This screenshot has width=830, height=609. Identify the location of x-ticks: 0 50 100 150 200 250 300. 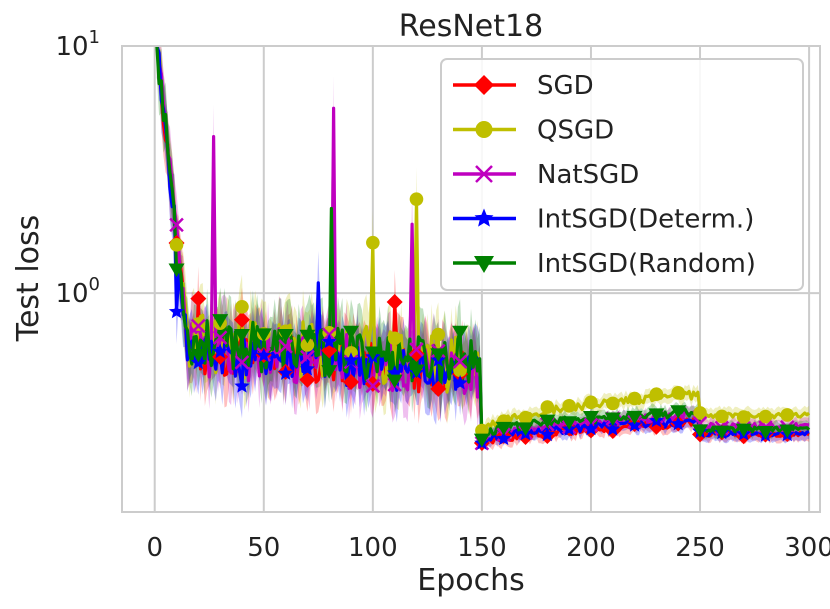
(488, 548).